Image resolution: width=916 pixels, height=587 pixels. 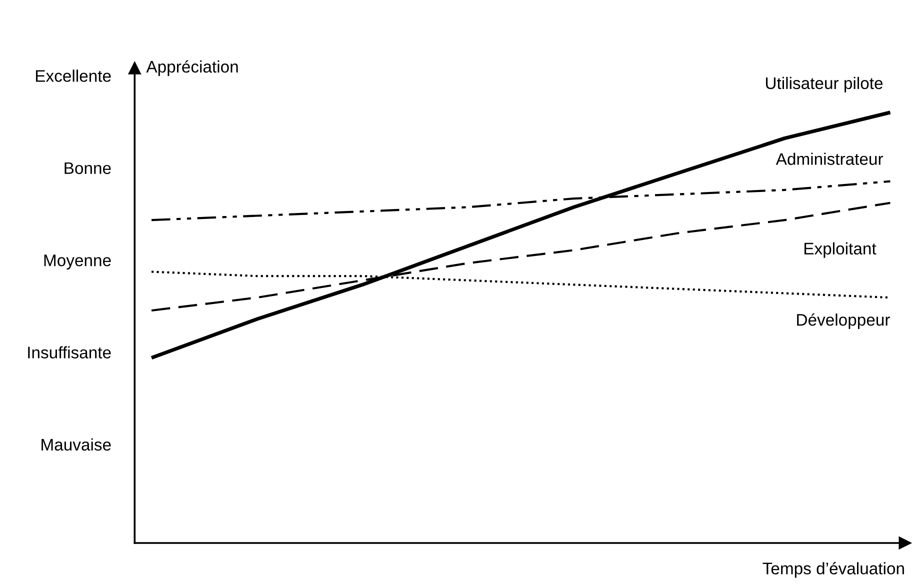 What do you see at coordinates (824, 84) in the screenshot?
I see `series-label: Utilisateur pilote` at bounding box center [824, 84].